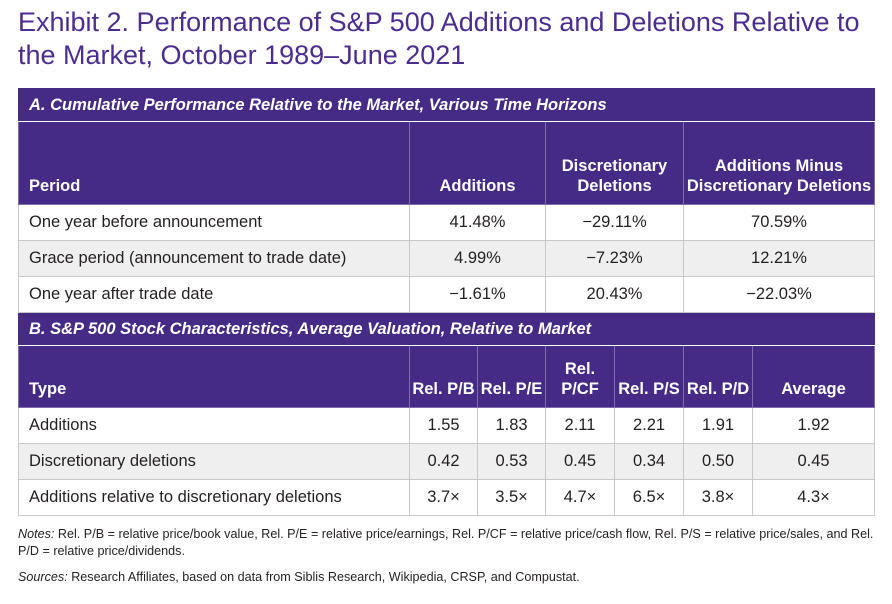 The height and width of the screenshot is (604, 892). I want to click on cell-value: −29.11%, so click(614, 222).